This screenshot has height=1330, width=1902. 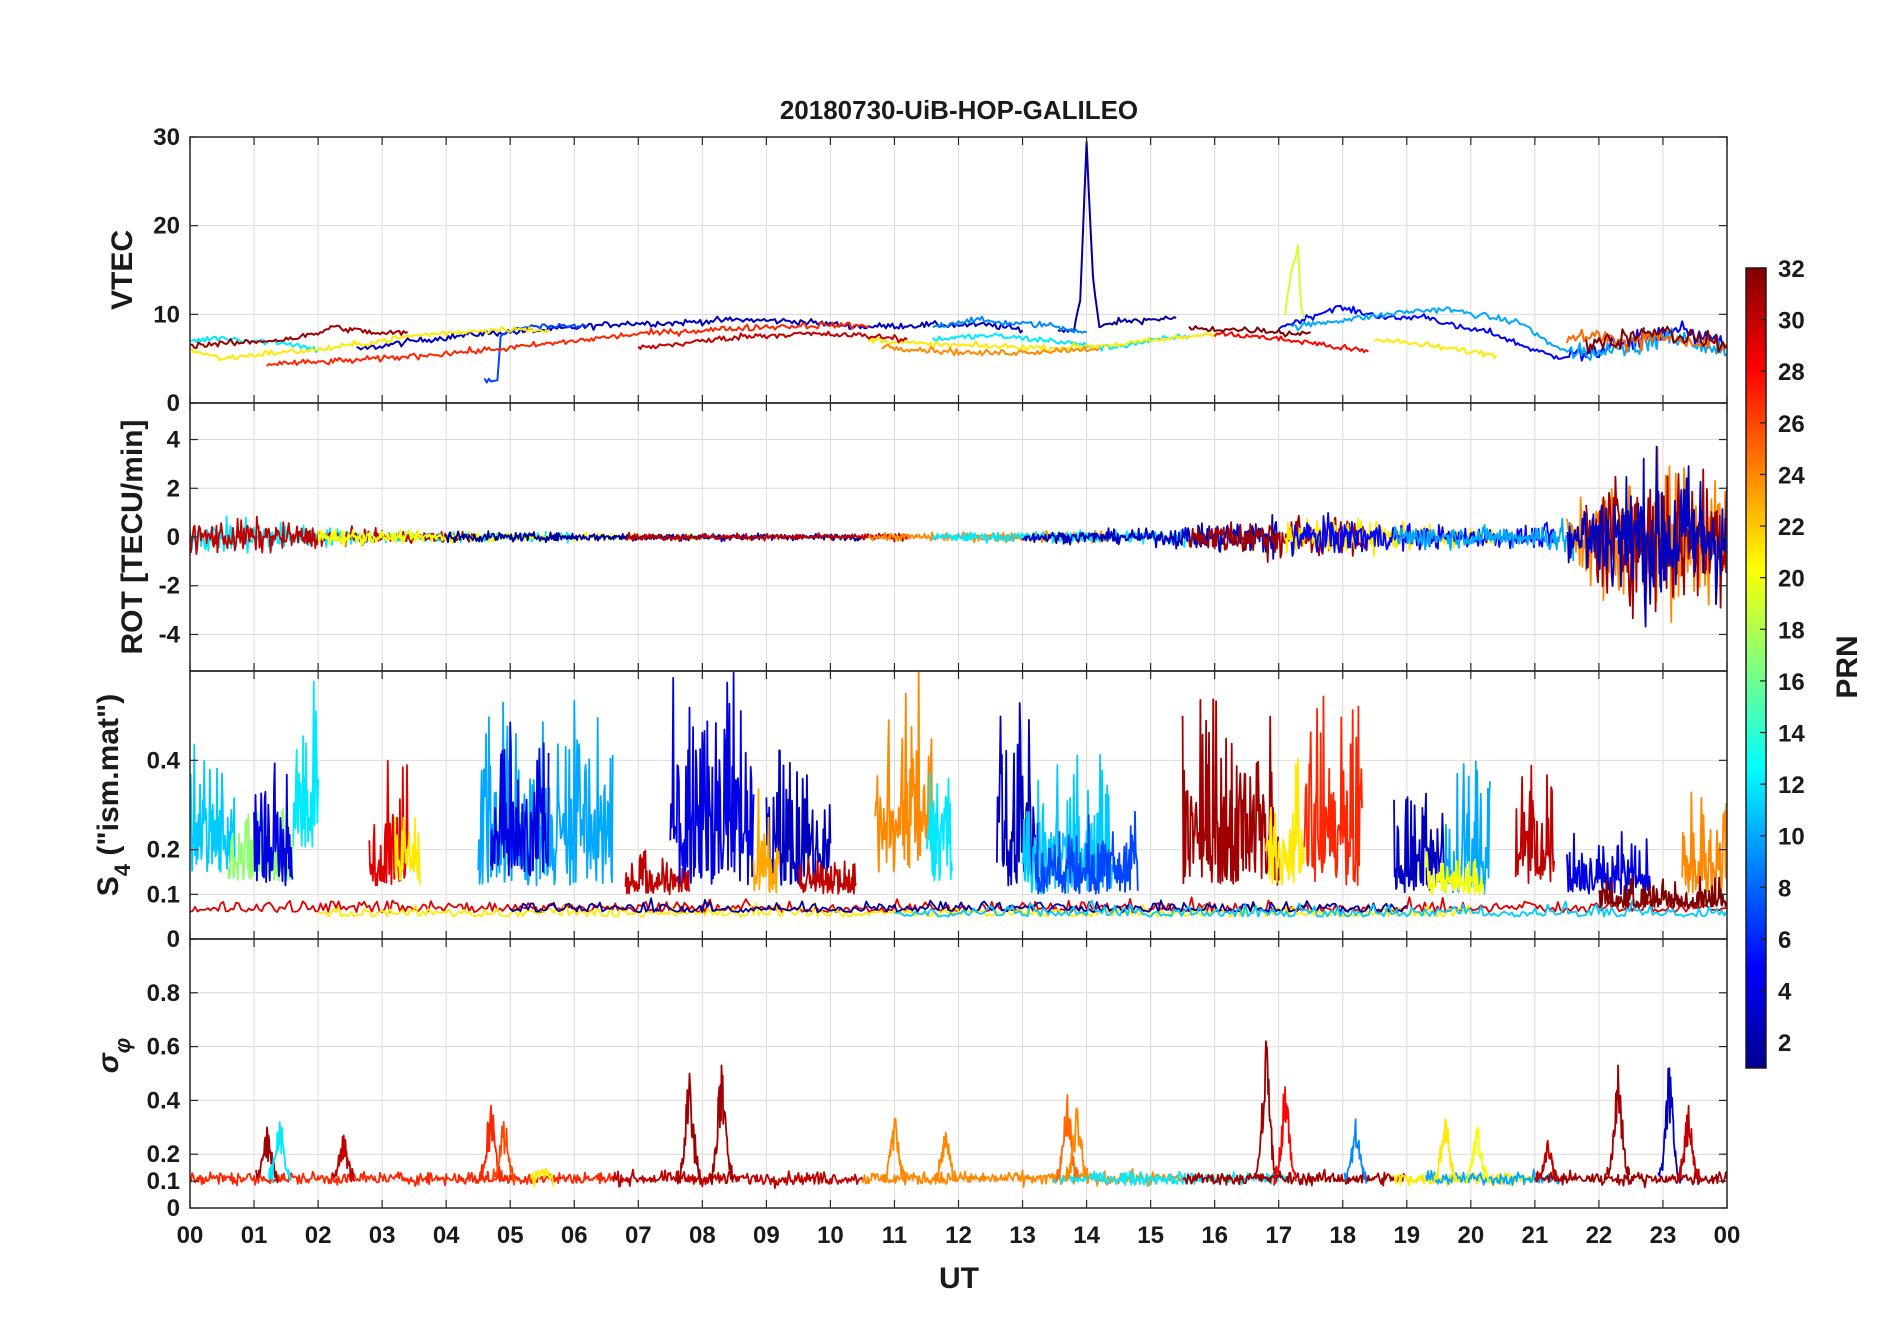 I want to click on y-tick-label: 30, so click(x=166, y=137).